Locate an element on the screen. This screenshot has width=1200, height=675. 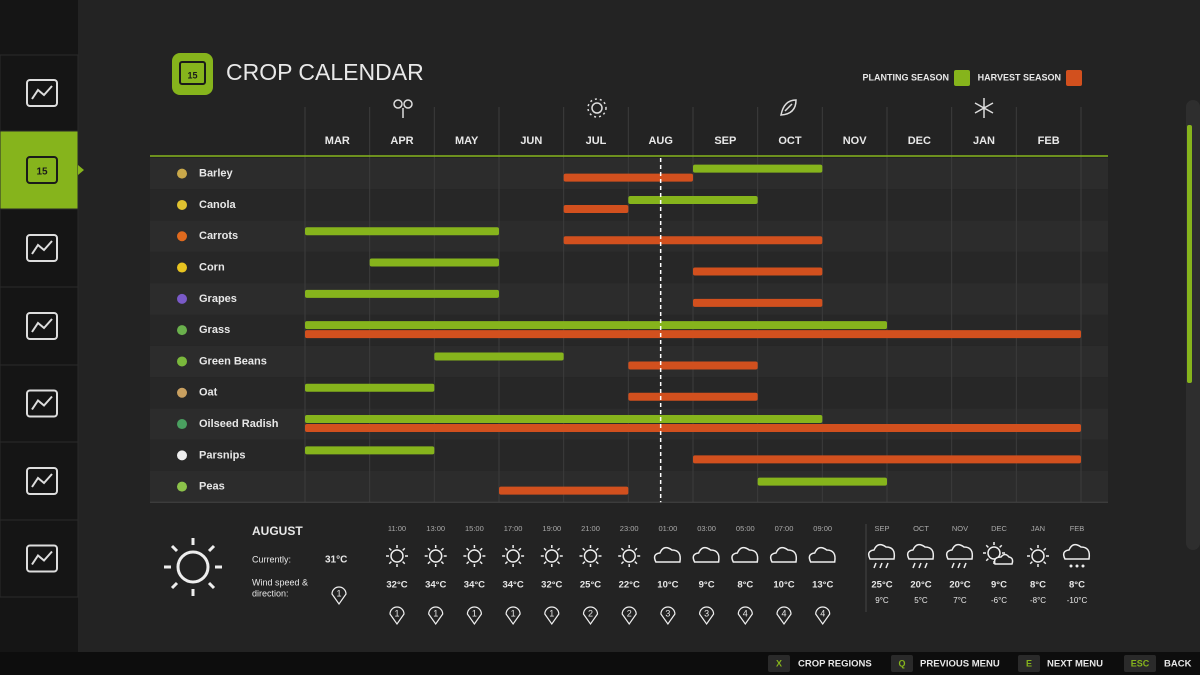
key-action: CROP REGIONS is located at coordinates (835, 664).